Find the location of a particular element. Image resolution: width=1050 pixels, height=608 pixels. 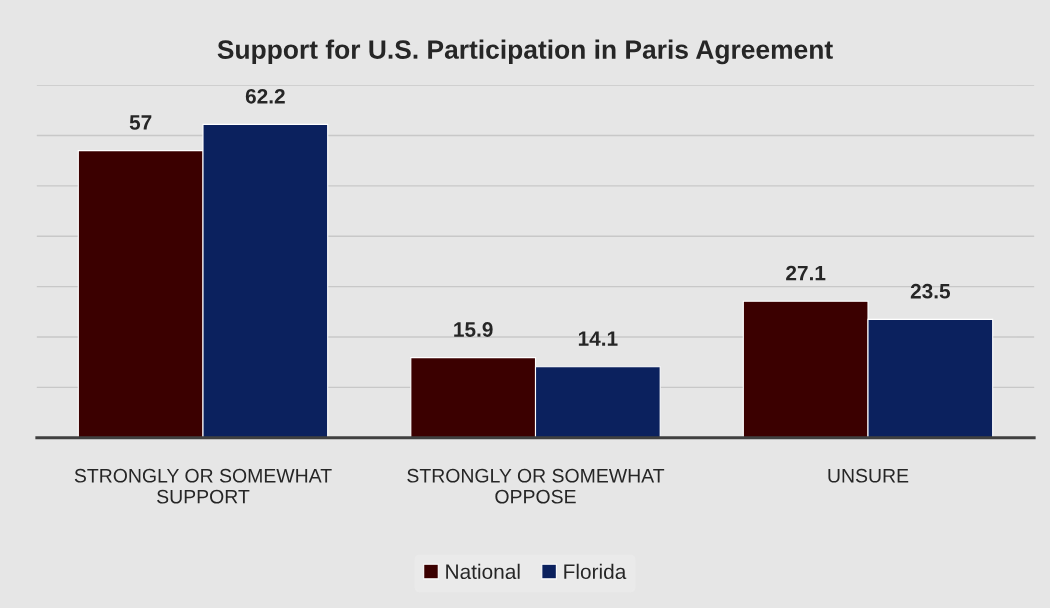

x-tick-label: UNSURE is located at coordinates (868, 475).